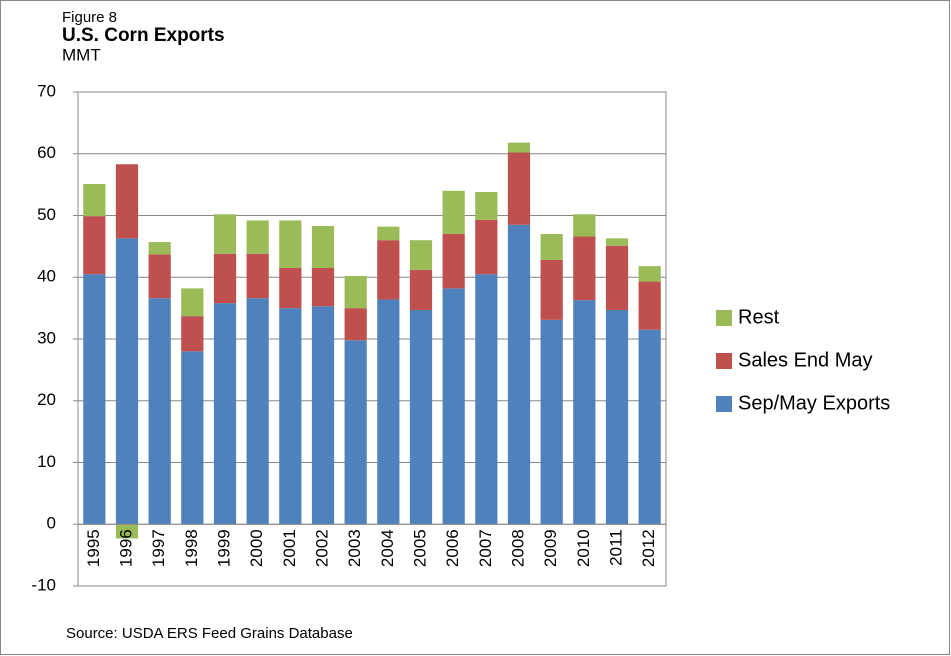 Image resolution: width=951 pixels, height=656 pixels. What do you see at coordinates (321, 548) in the screenshot?
I see `x-tick-label: 2002` at bounding box center [321, 548].